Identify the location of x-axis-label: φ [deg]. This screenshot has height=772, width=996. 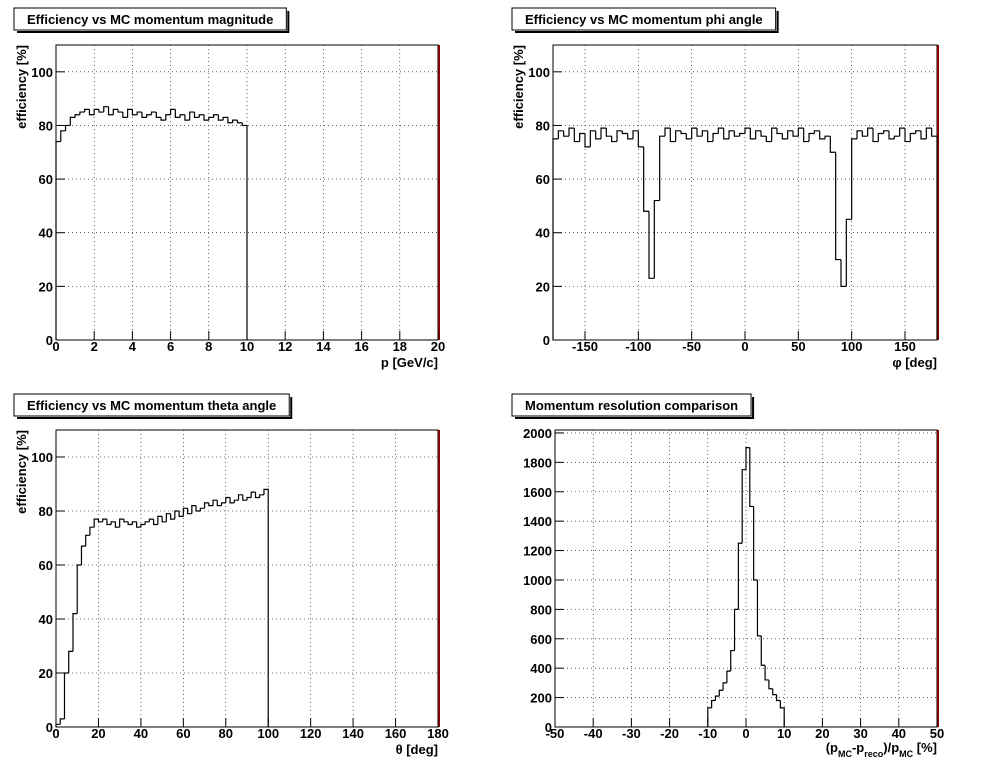
(914, 362).